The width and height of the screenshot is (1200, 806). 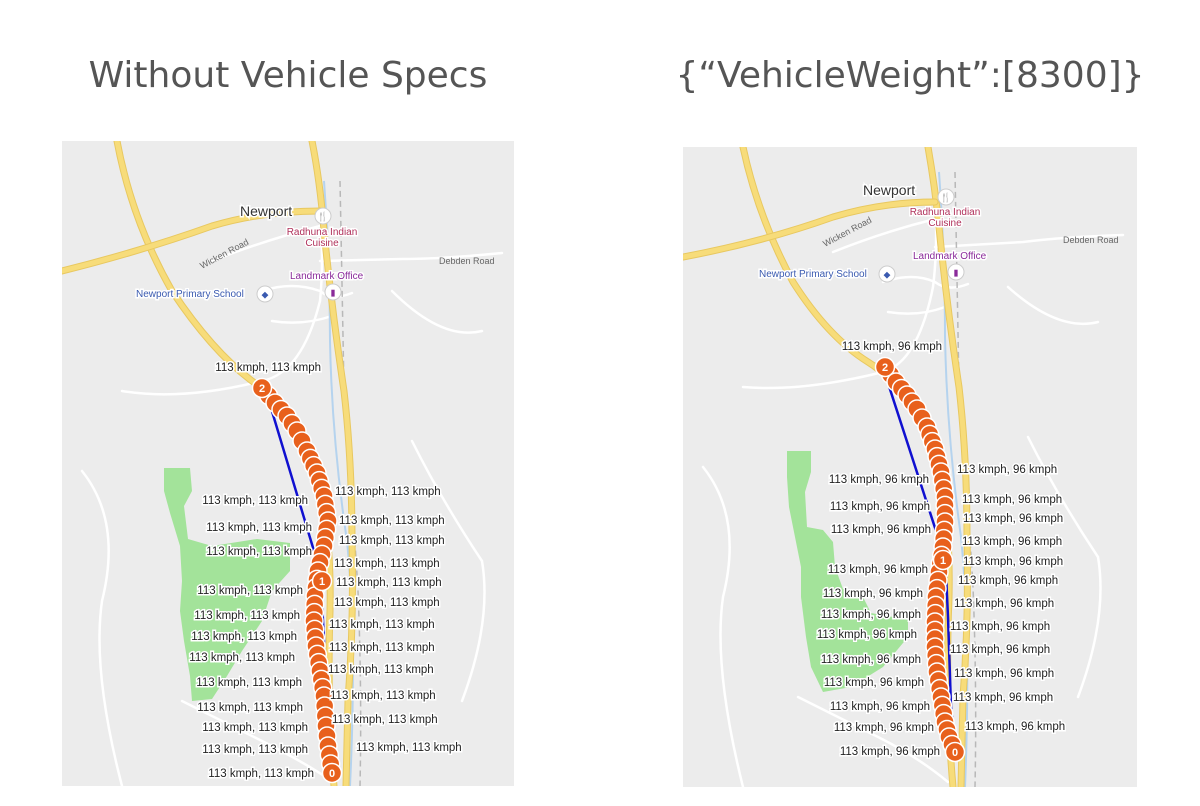 I want to click on right-landmark-icon: ▮, so click(x=956, y=272).